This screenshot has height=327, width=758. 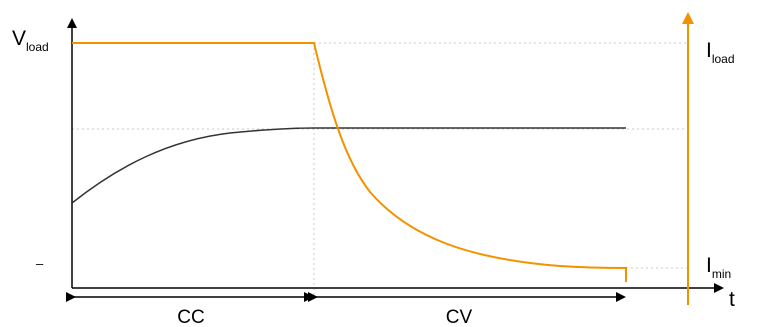 I want to click on y-axis-left-subscript: load, so click(x=37, y=47).